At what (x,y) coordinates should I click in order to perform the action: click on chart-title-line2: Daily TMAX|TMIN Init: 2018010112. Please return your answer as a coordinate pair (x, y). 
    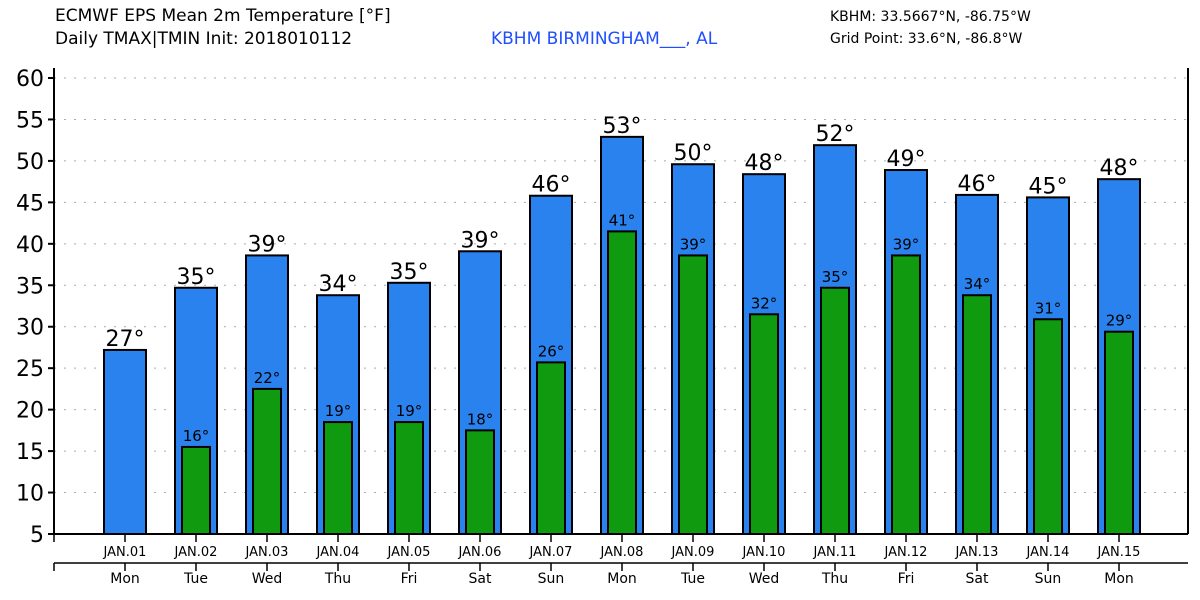
    Looking at the image, I should click on (204, 39).